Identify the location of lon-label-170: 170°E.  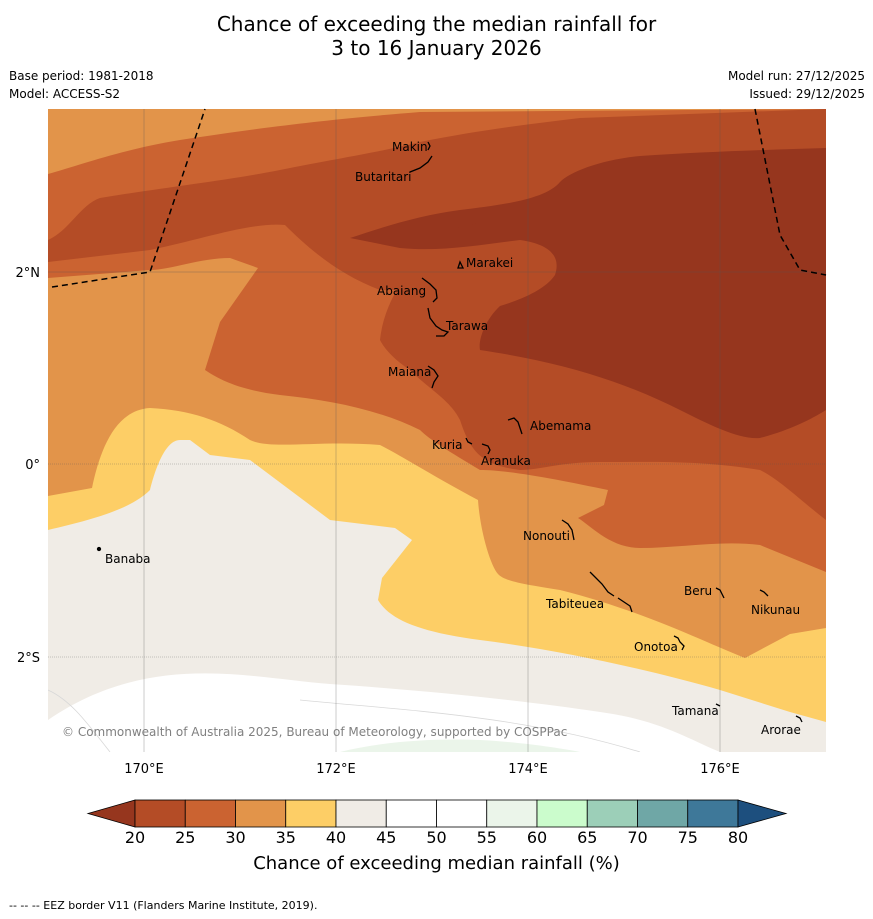
(144, 769).